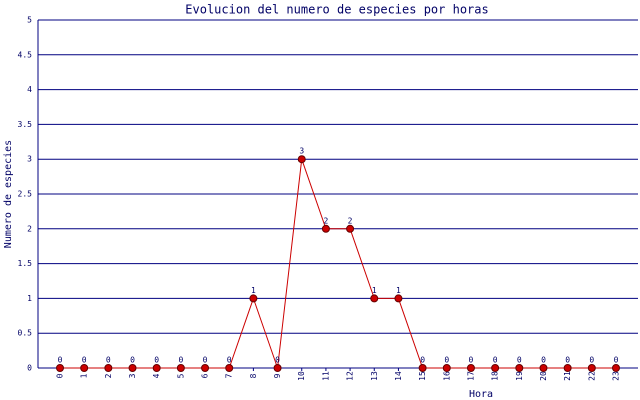 The height and width of the screenshot is (400, 640). Describe the element at coordinates (84, 375) in the screenshot. I see `x-tick-label: 1` at that location.